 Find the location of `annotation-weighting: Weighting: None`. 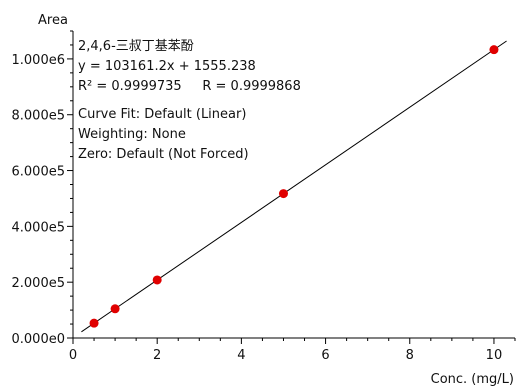

annotation-weighting: Weighting: None is located at coordinates (132, 134).